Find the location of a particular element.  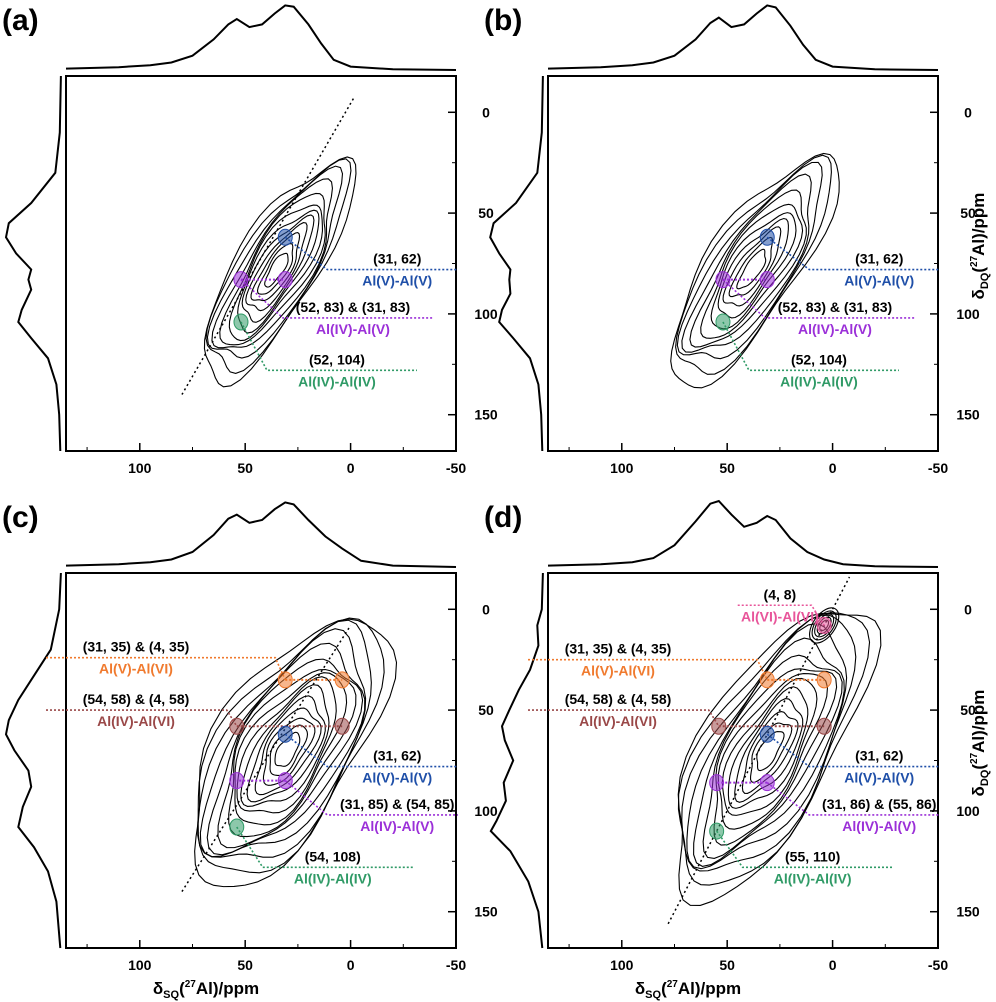

correlation-pair: Al(VI)-Al(VI) is located at coordinates (780, 616).